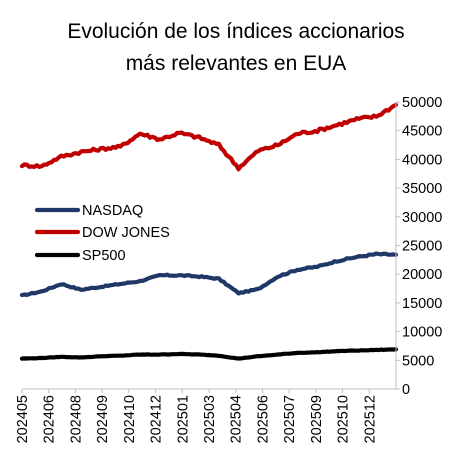 The height and width of the screenshot is (472, 472). Describe the element at coordinates (104, 256) in the screenshot. I see `legend-label: SP500` at that location.